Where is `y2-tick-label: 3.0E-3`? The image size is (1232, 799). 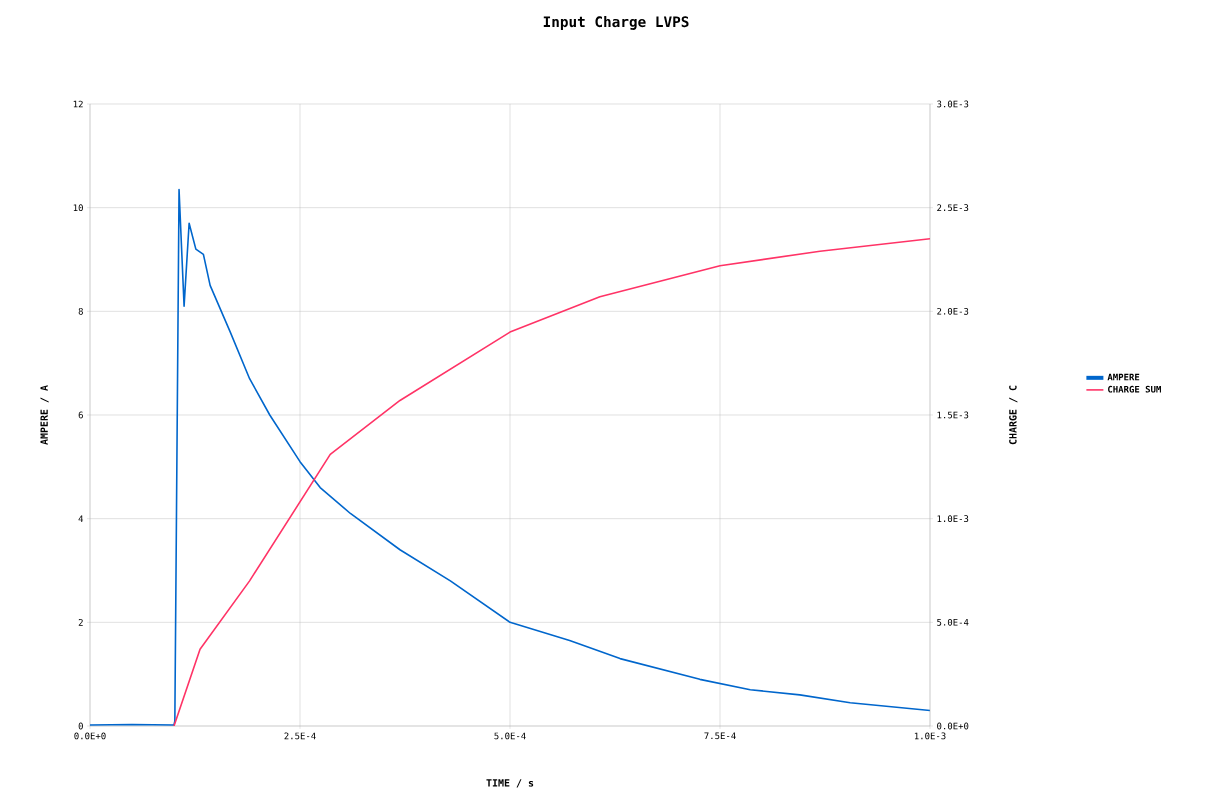 y2-tick-label: 3.0E-3 is located at coordinates (953, 104).